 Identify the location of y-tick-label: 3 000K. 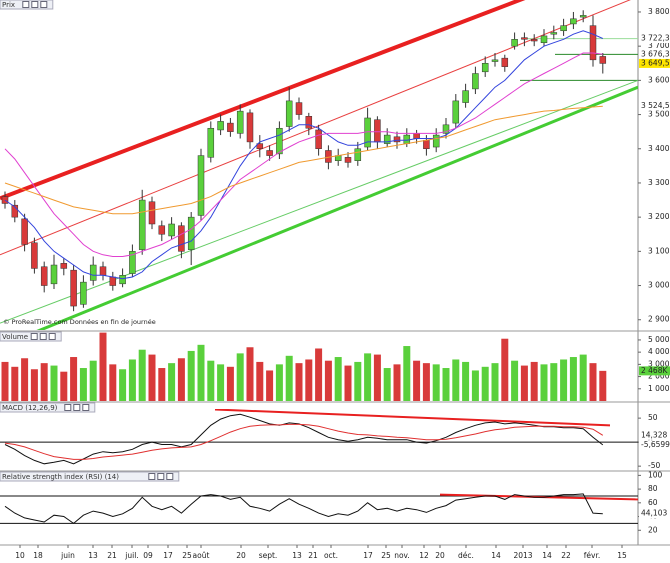
(659, 363).